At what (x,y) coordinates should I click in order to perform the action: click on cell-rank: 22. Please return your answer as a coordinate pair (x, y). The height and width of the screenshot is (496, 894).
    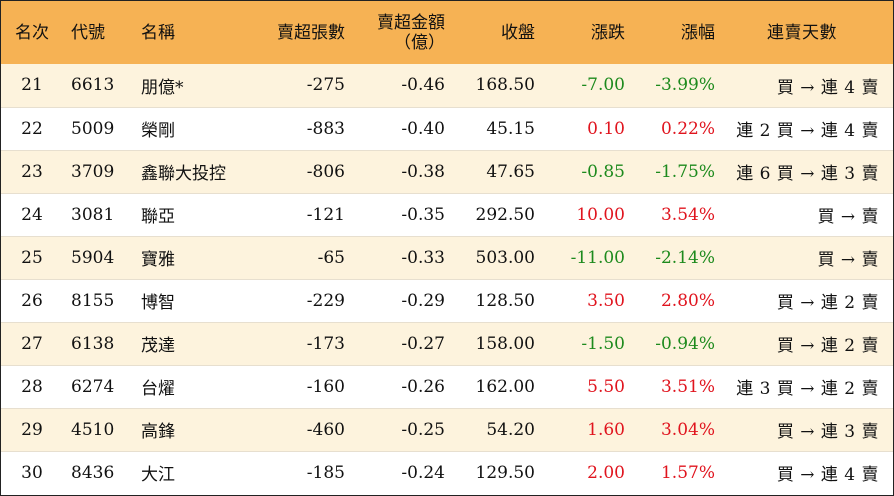
    Looking at the image, I should click on (32, 128).